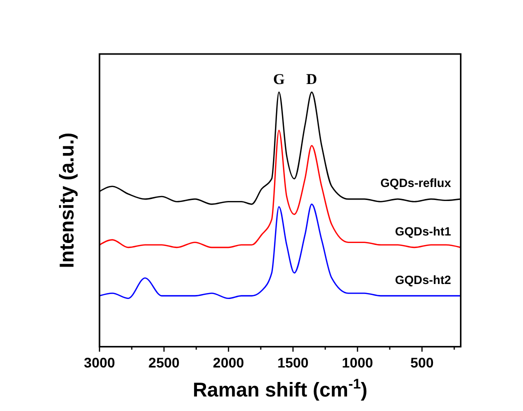 The width and height of the screenshot is (523, 411). What do you see at coordinates (423, 231) in the screenshot?
I see `series-label: GQDs-ht1` at bounding box center [423, 231].